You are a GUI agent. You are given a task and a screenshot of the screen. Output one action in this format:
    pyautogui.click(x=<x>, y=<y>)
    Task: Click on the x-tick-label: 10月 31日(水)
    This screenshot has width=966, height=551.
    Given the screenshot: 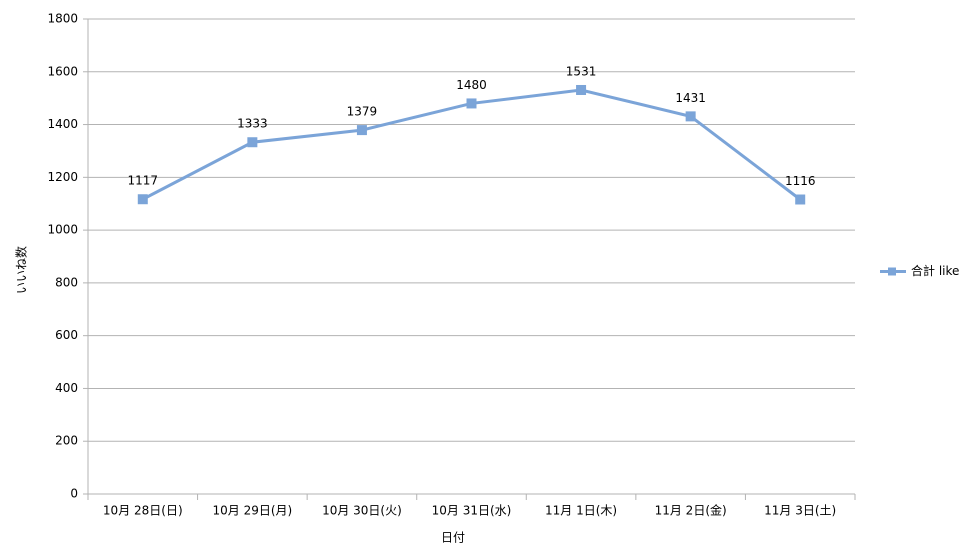 What is the action you would take?
    pyautogui.click(x=472, y=511)
    